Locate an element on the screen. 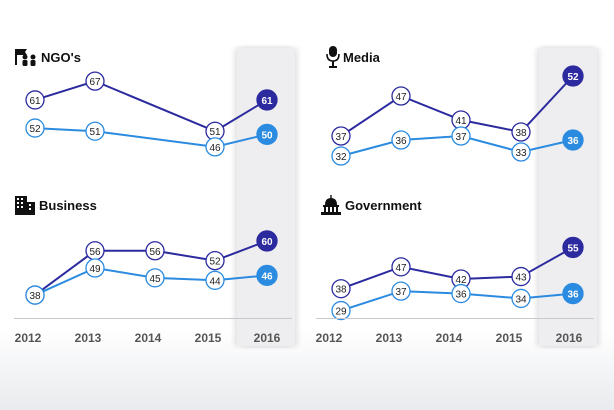 This screenshot has height=410, width=614. panel-title: NGO's is located at coordinates (47, 57).